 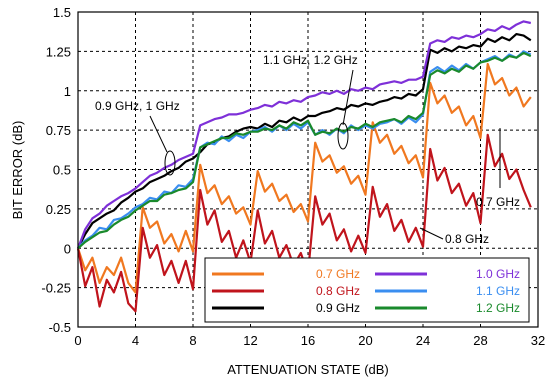 What do you see at coordinates (498, 274) in the screenshot?
I see `legend-label: 1.0 GHz` at bounding box center [498, 274].